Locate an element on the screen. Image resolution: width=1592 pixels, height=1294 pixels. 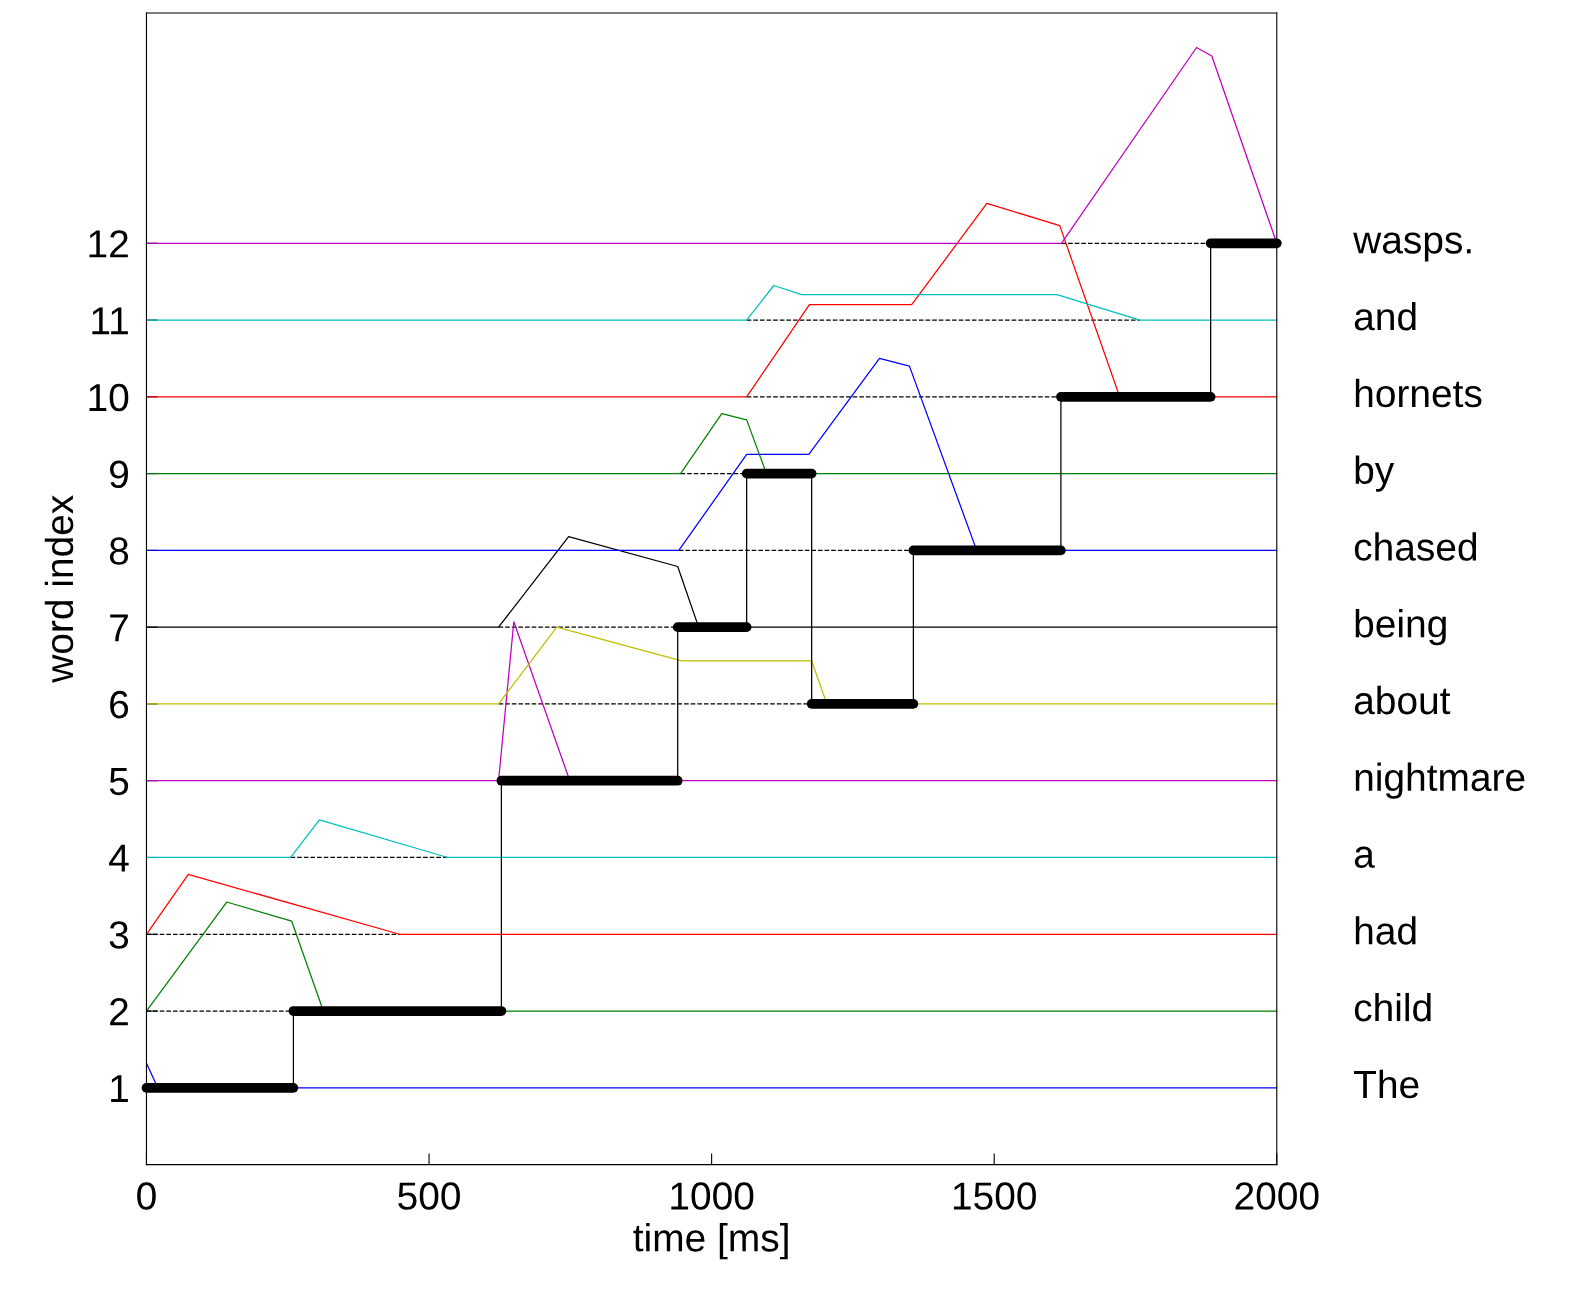
x-tick-label: 500 is located at coordinates (429, 1196).